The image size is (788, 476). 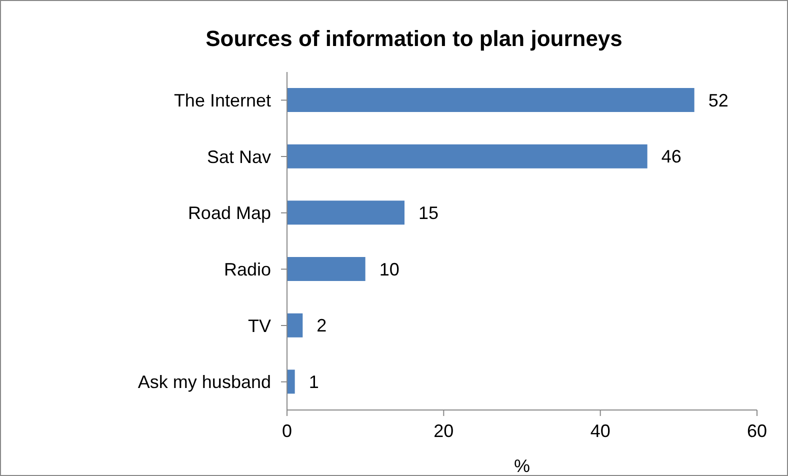 I want to click on y-tick-label: Ask my husband, so click(x=204, y=382).